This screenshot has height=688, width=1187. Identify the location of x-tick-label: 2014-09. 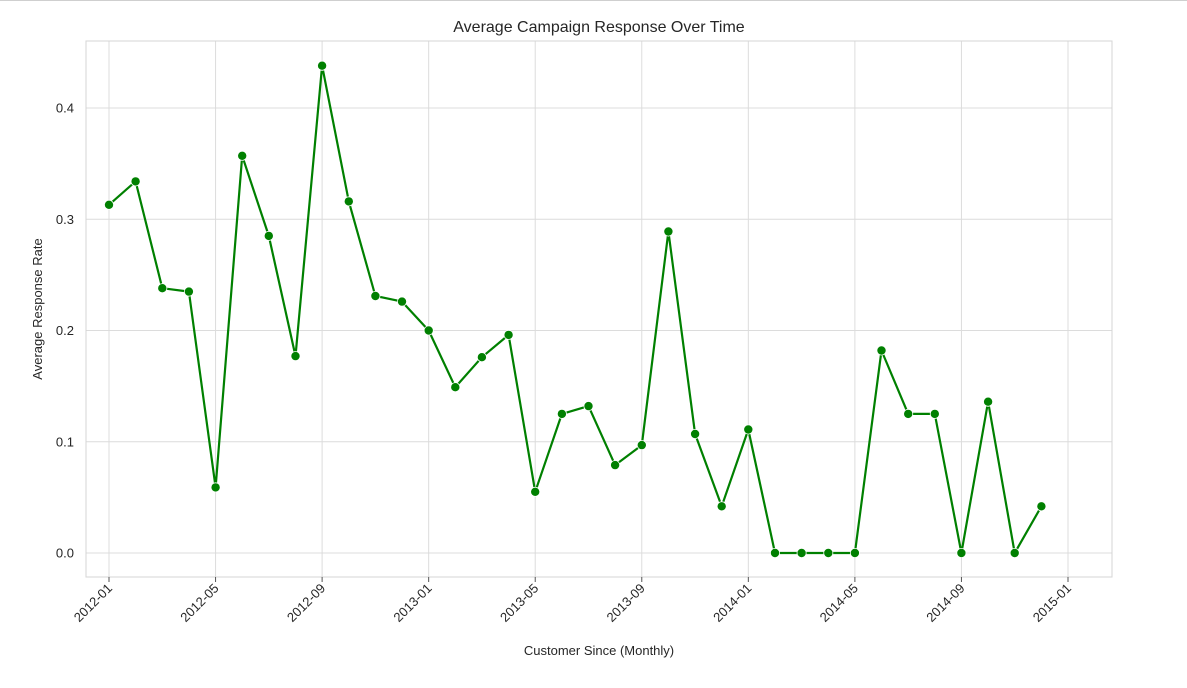
(945, 603).